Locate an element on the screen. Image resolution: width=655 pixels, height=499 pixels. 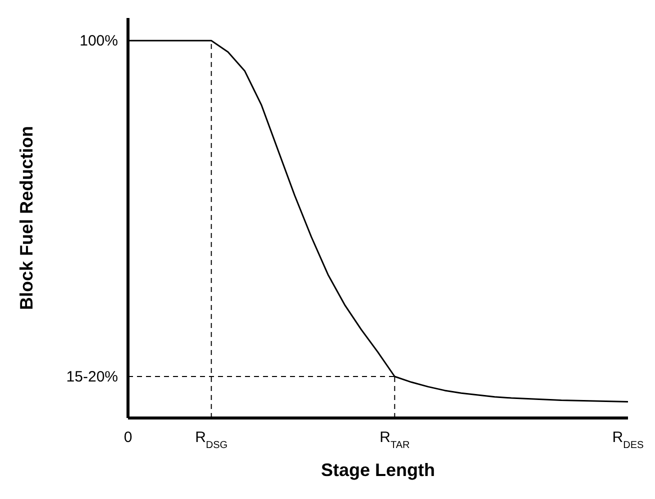
x-tick-label: R$_{DES}$ is located at coordinates (628, 439).